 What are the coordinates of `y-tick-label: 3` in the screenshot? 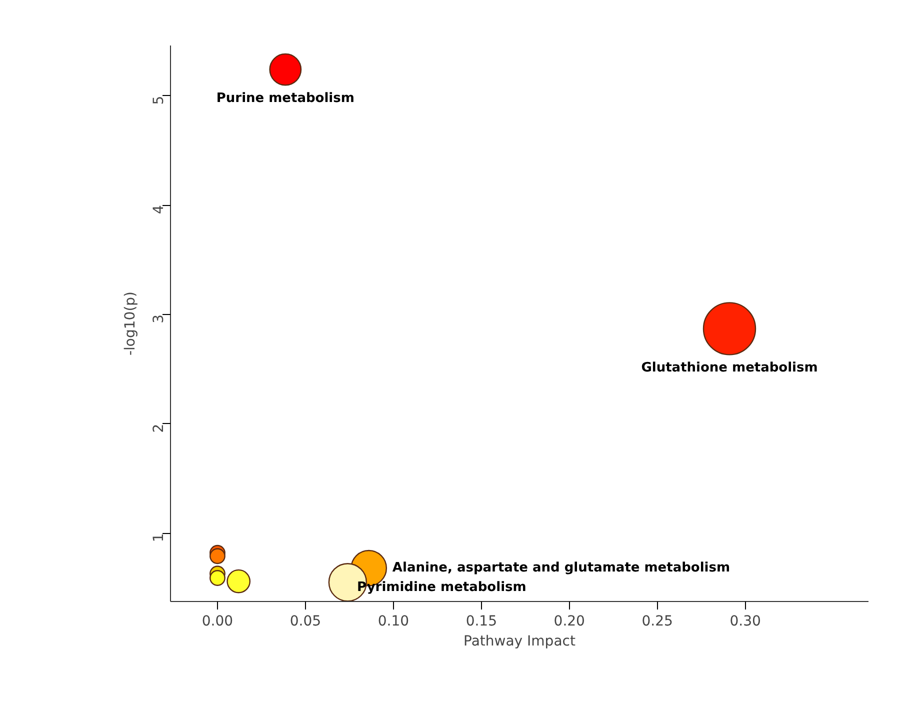 It's located at (159, 319).